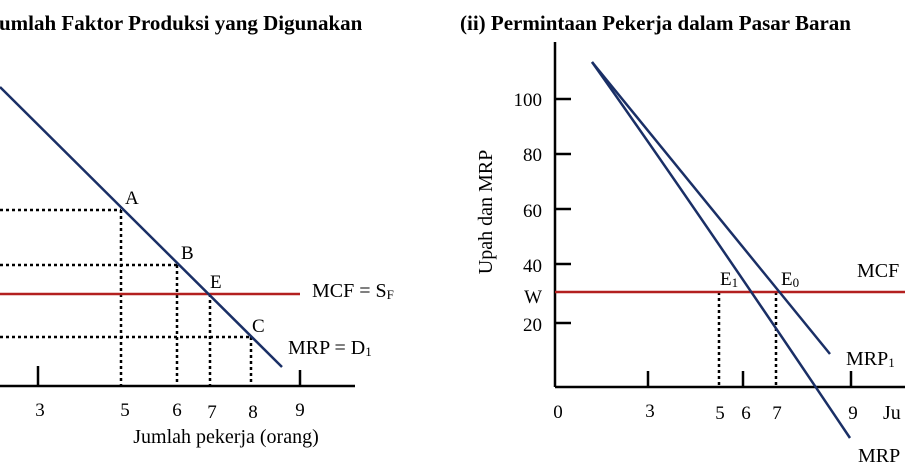 This screenshot has height=475, width=905. Describe the element at coordinates (390, 294) in the screenshot. I see `left-mcf-label-sub: F` at that location.